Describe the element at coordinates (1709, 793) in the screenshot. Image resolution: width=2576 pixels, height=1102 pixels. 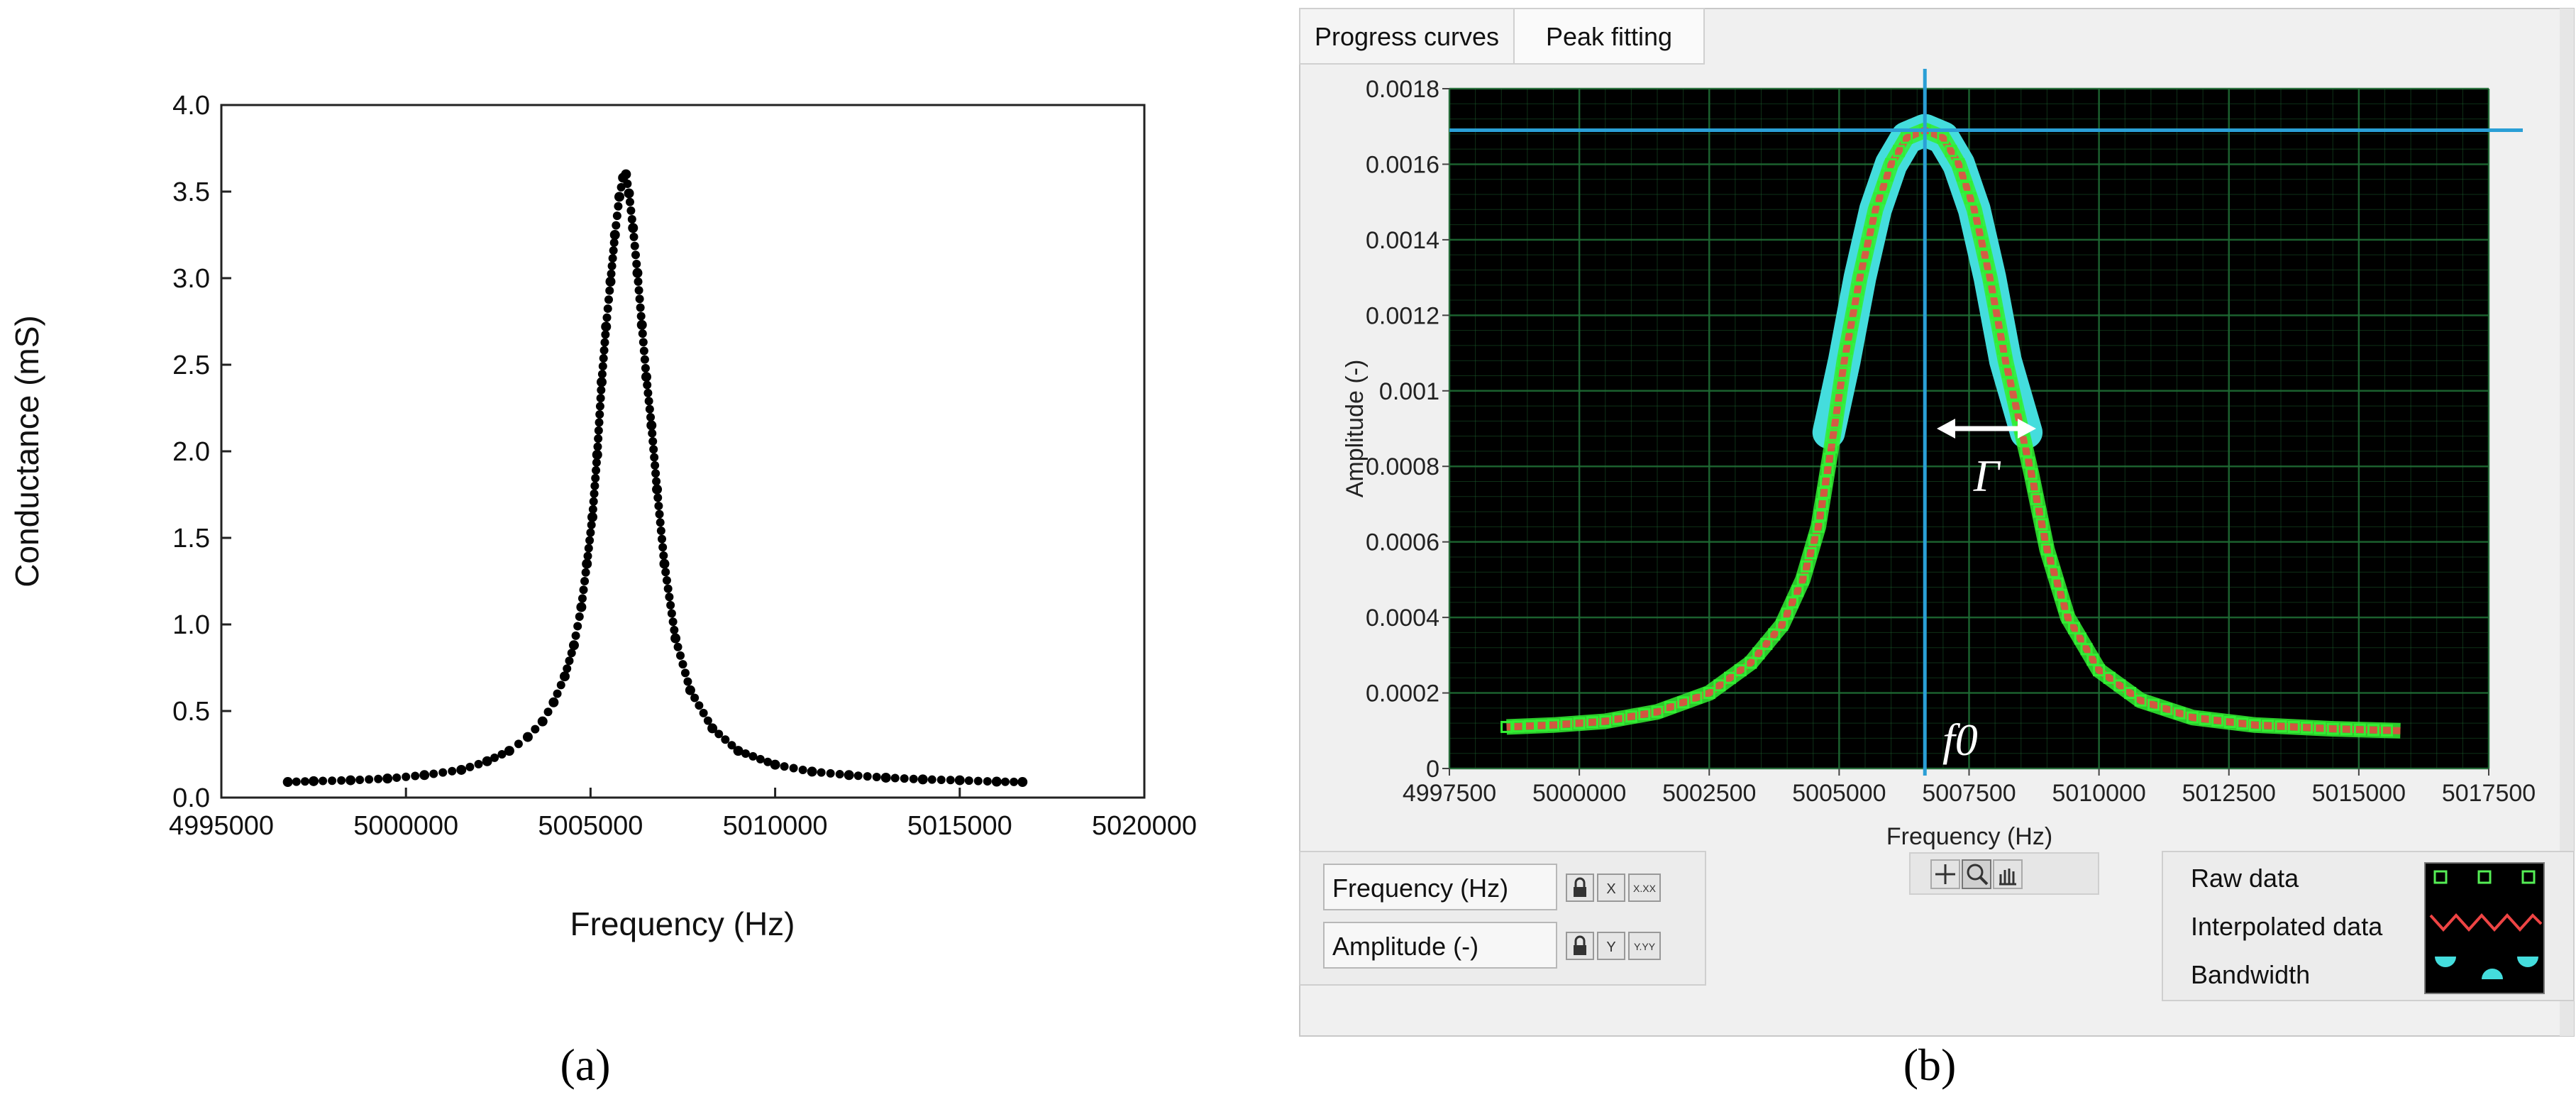
I see `chart-b-x-tick-label: 5002500` at that location.